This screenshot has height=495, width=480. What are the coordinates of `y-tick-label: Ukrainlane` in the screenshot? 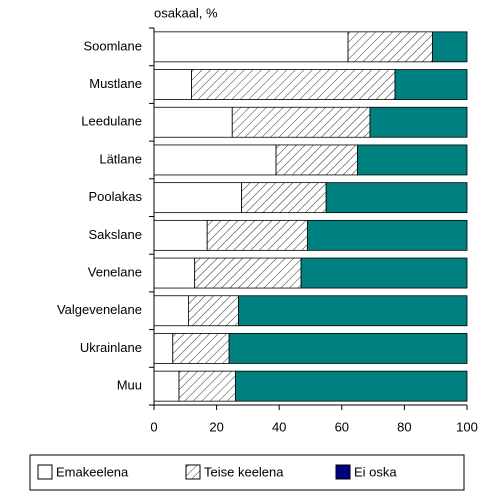 It's located at (111, 347).